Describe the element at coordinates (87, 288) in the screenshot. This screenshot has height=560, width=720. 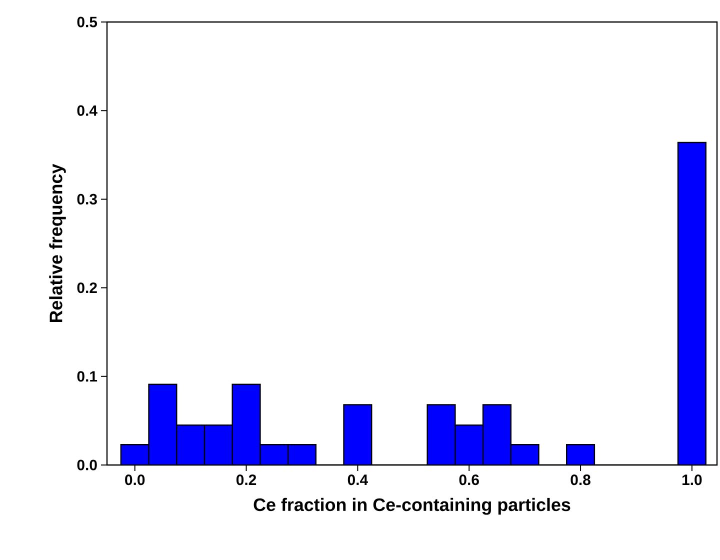
I see `y-tick-label: 0.2` at that location.